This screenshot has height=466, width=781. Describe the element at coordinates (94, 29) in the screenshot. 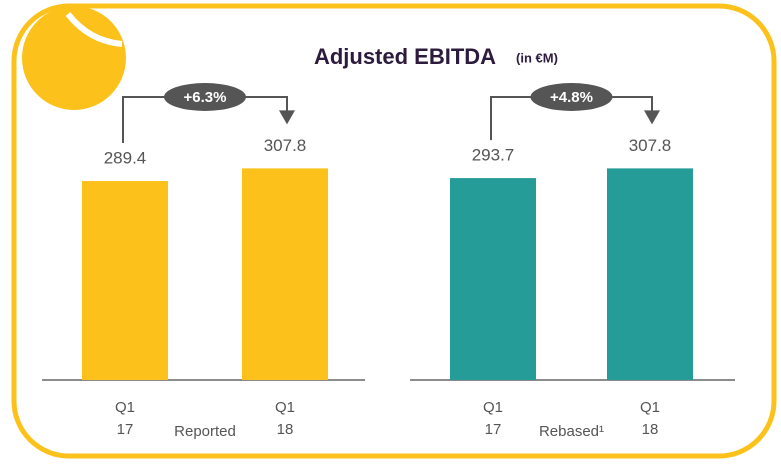

I see `logo-curve` at that location.